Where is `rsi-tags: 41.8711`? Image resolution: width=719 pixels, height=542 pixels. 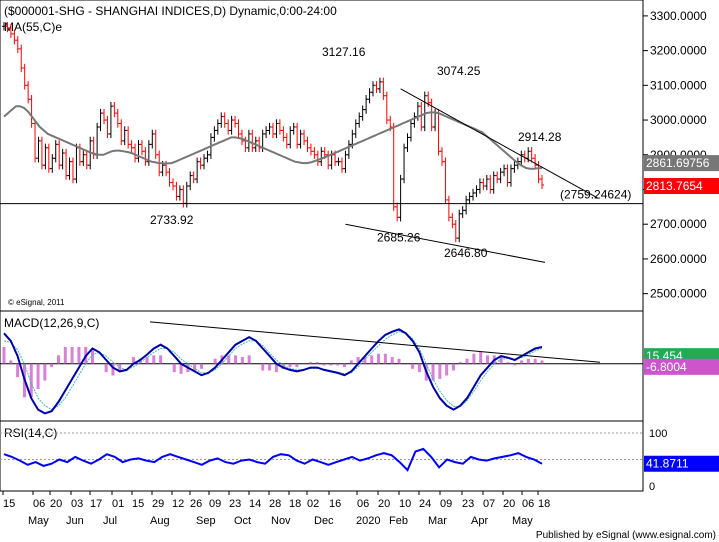 rsi-tags: 41.8711 is located at coordinates (681, 463).